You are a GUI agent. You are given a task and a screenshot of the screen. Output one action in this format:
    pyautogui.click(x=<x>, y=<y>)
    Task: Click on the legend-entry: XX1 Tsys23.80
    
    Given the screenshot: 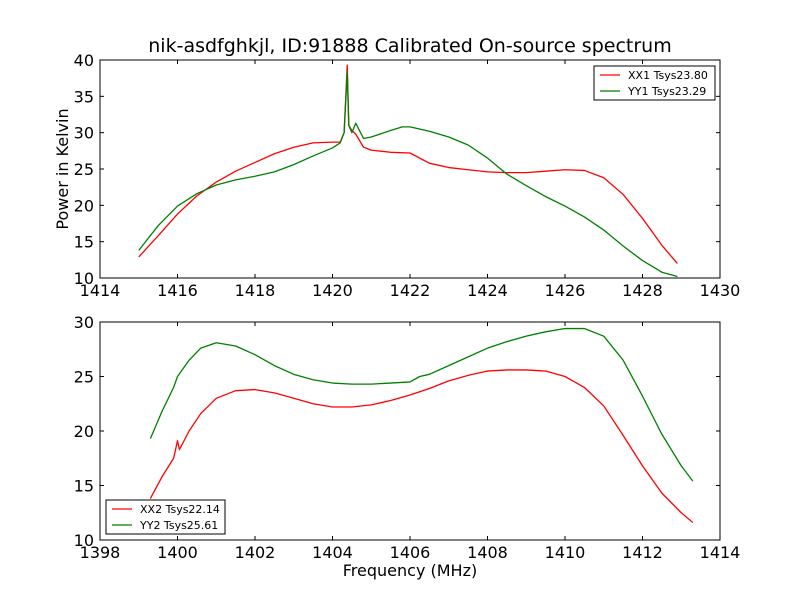 What is the action you would take?
    pyautogui.click(x=668, y=75)
    